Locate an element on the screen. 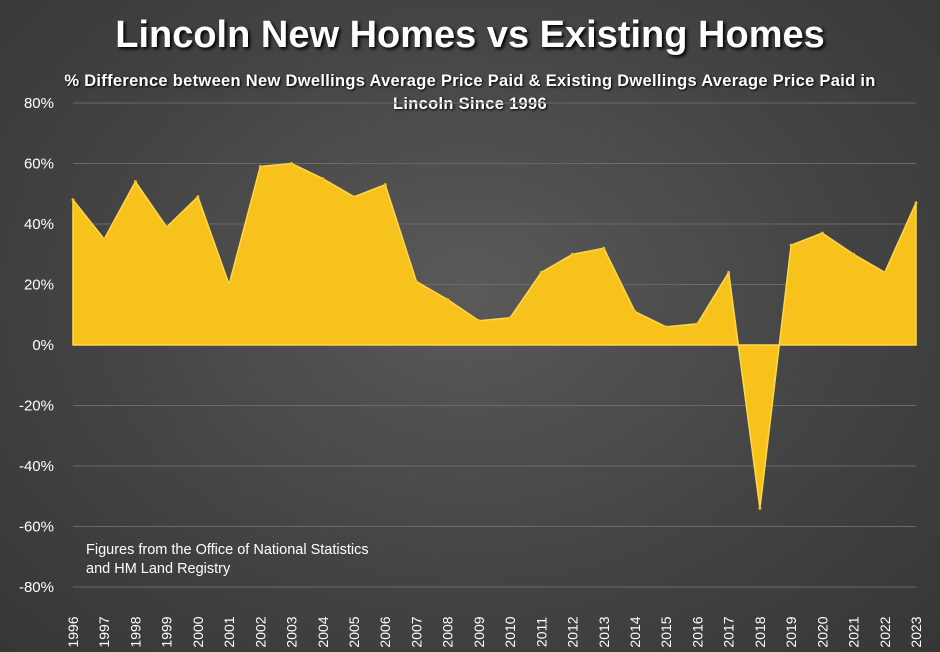 The height and width of the screenshot is (652, 940). data-point-2006 is located at coordinates (385, 185).